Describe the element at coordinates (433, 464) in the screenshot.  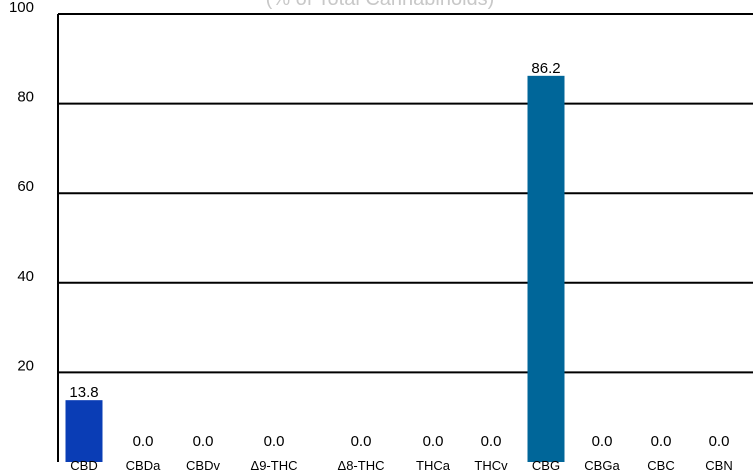
I see `x-tick-label: THCa` at that location.